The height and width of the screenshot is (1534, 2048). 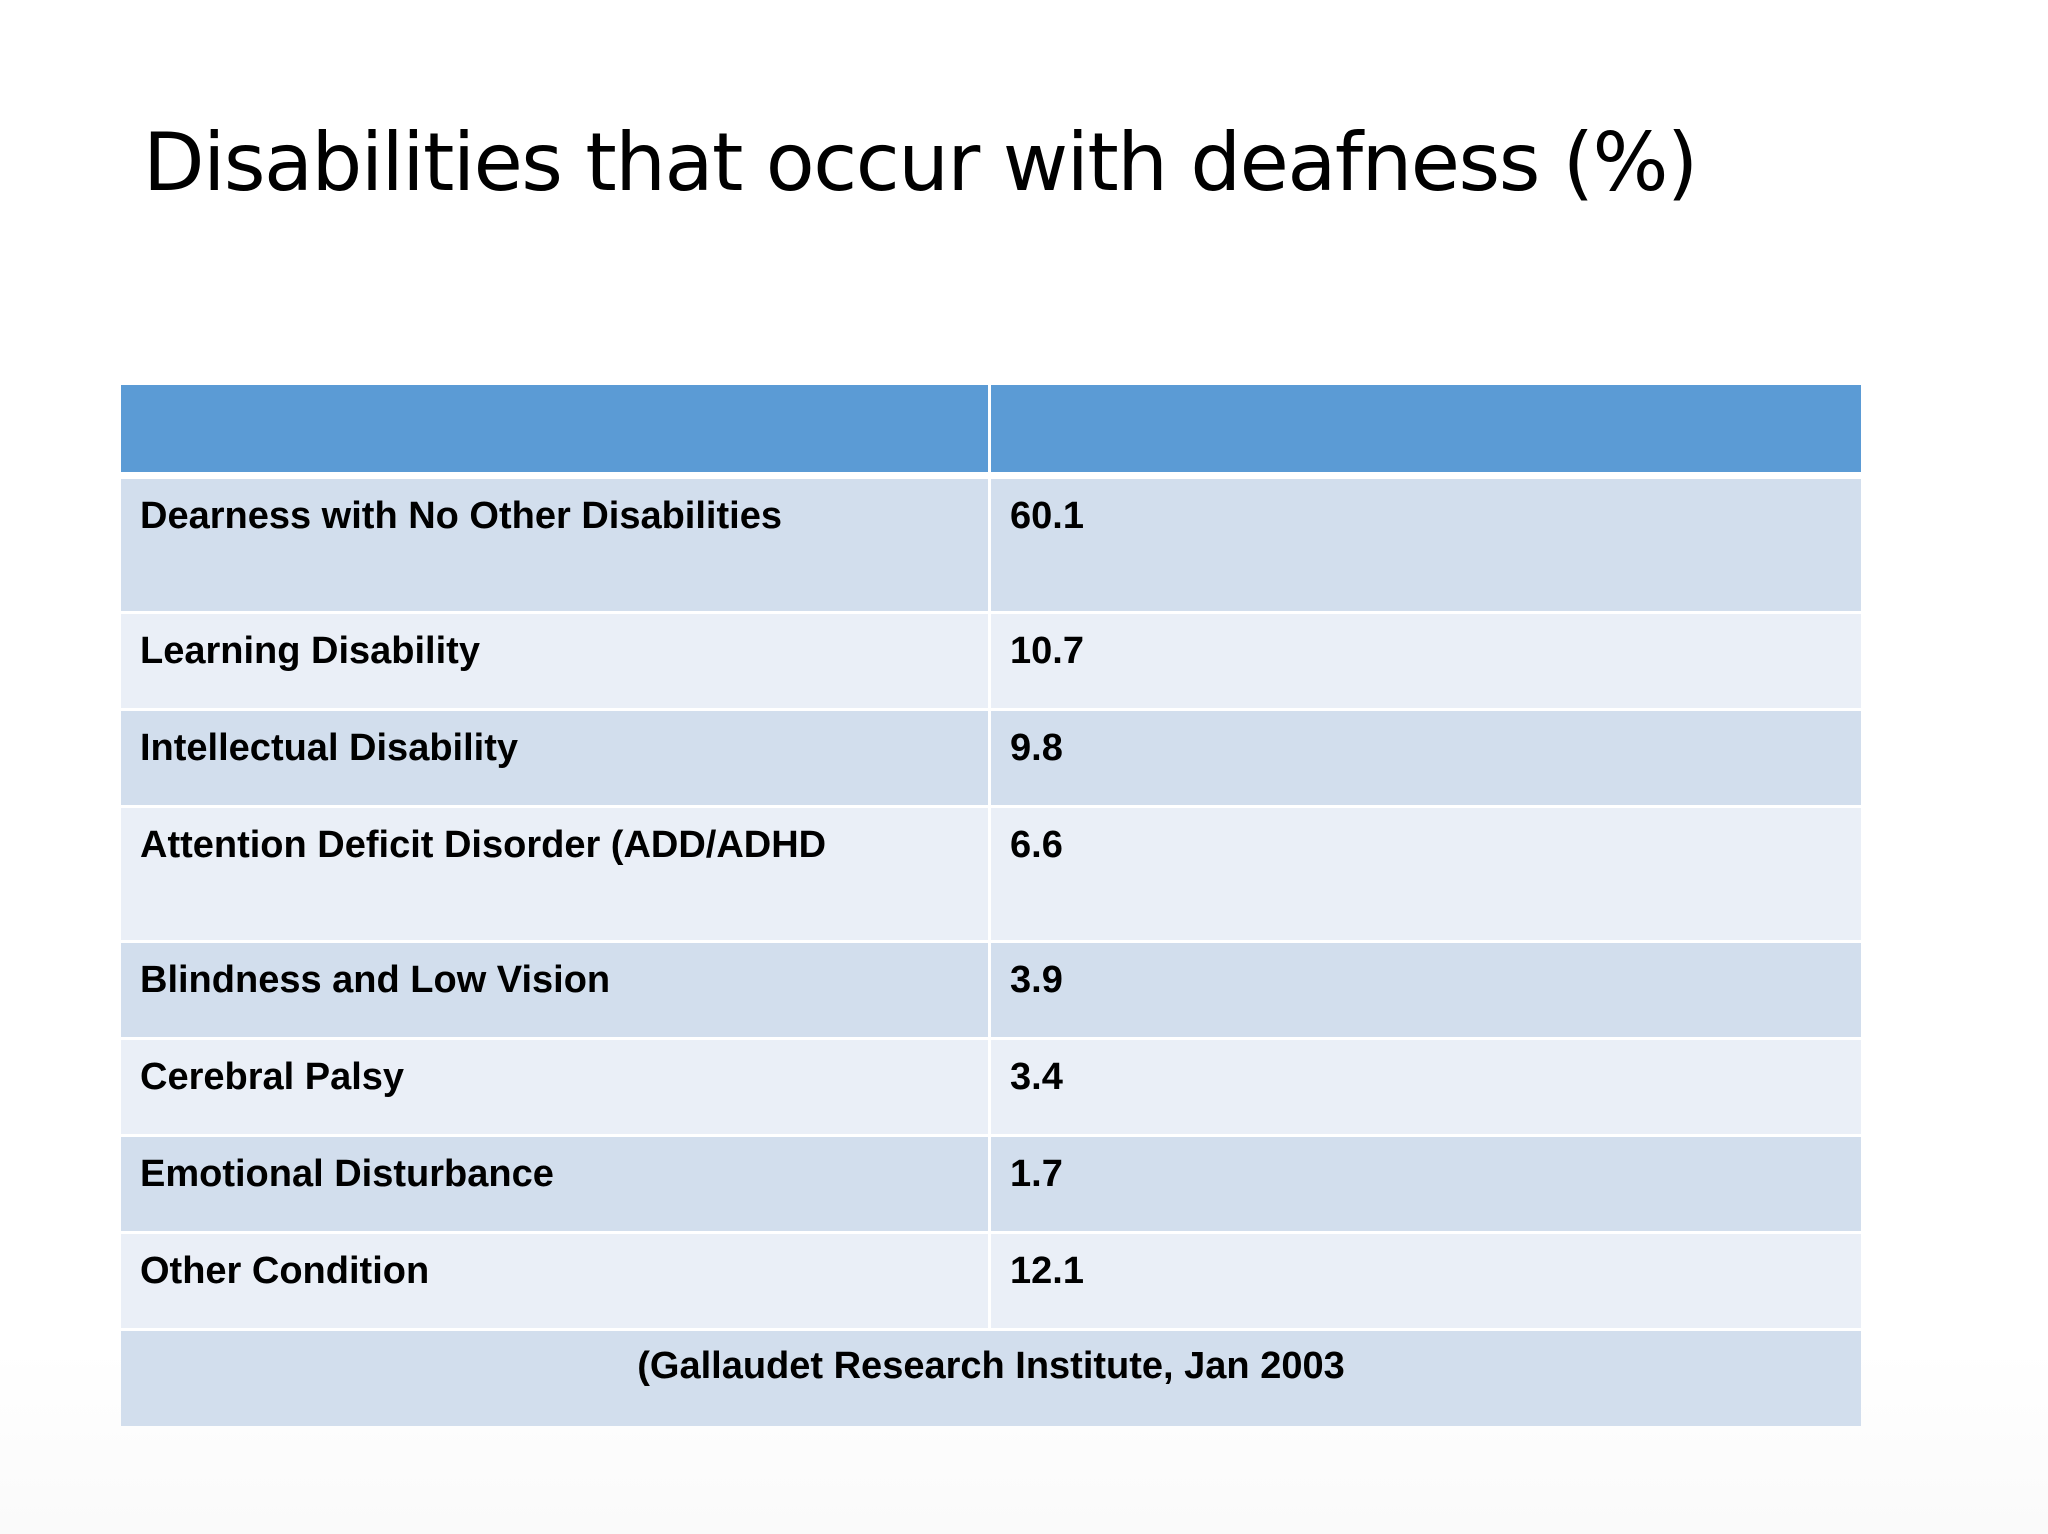 I want to click on row-value: 12.1, so click(x=1426, y=1282).